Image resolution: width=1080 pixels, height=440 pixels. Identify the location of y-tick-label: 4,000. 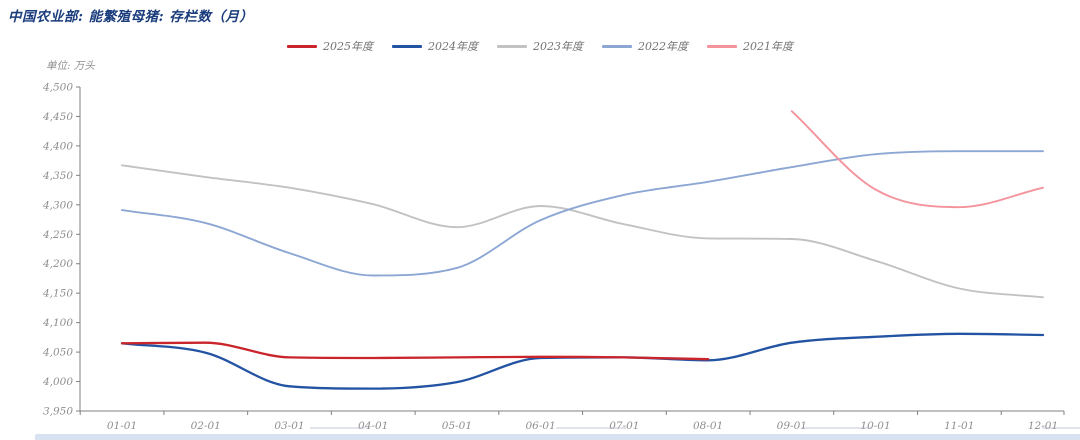
(57, 382).